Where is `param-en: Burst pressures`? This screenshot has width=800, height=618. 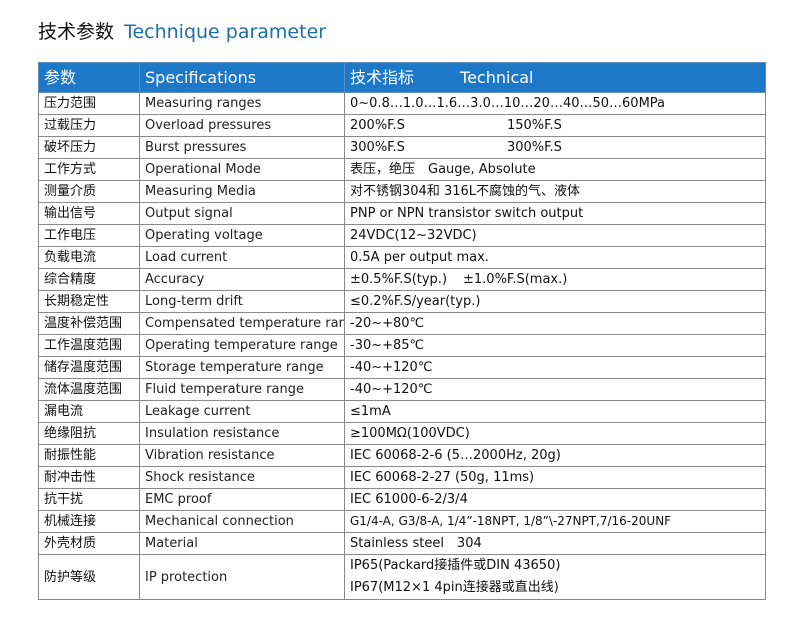 param-en: Burst pressures is located at coordinates (242, 147).